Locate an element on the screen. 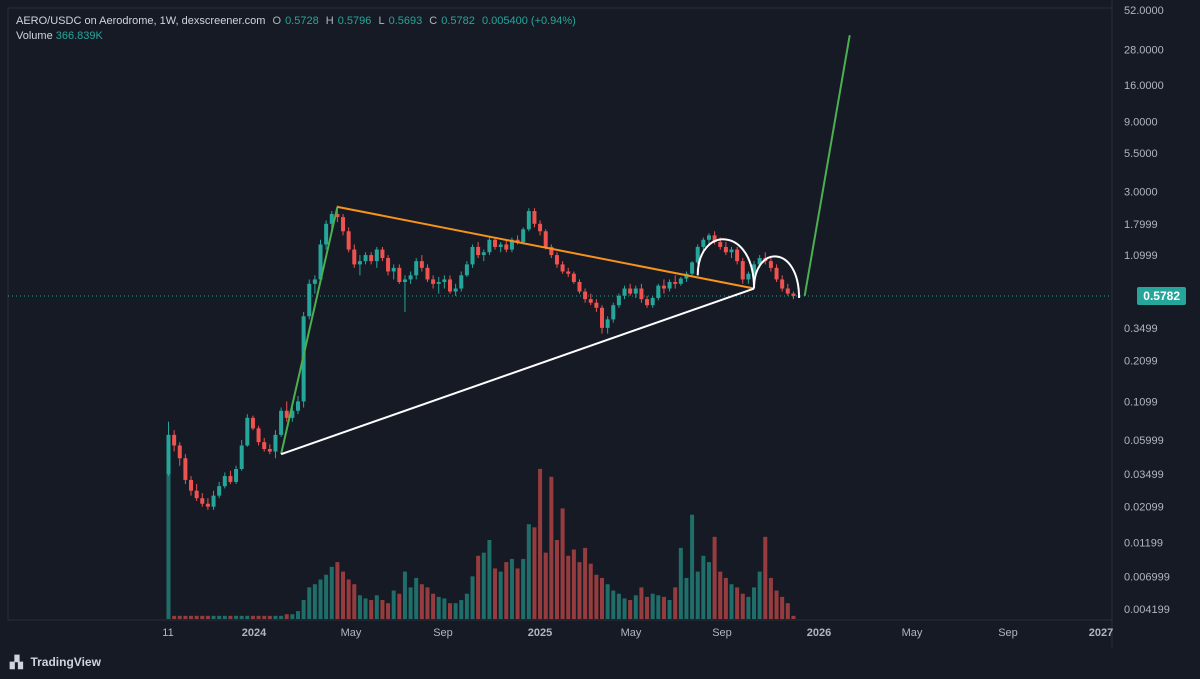  uptrend-line is located at coordinates (309, 330).